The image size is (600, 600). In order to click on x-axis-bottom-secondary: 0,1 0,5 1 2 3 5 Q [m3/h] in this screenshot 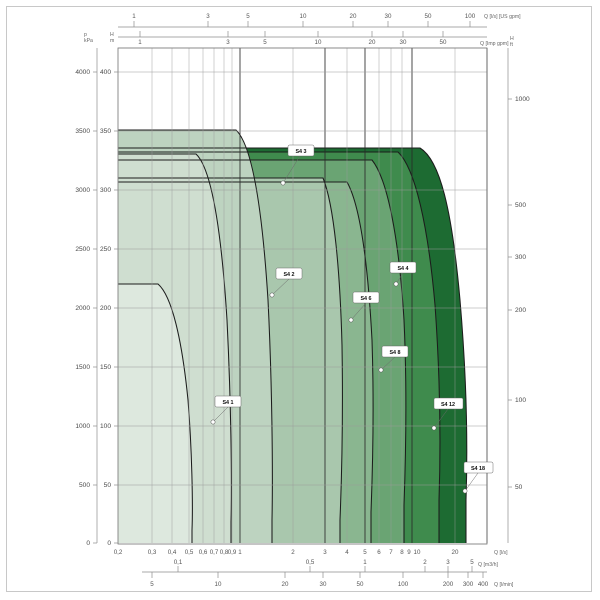, I will do `click(320, 566)`.